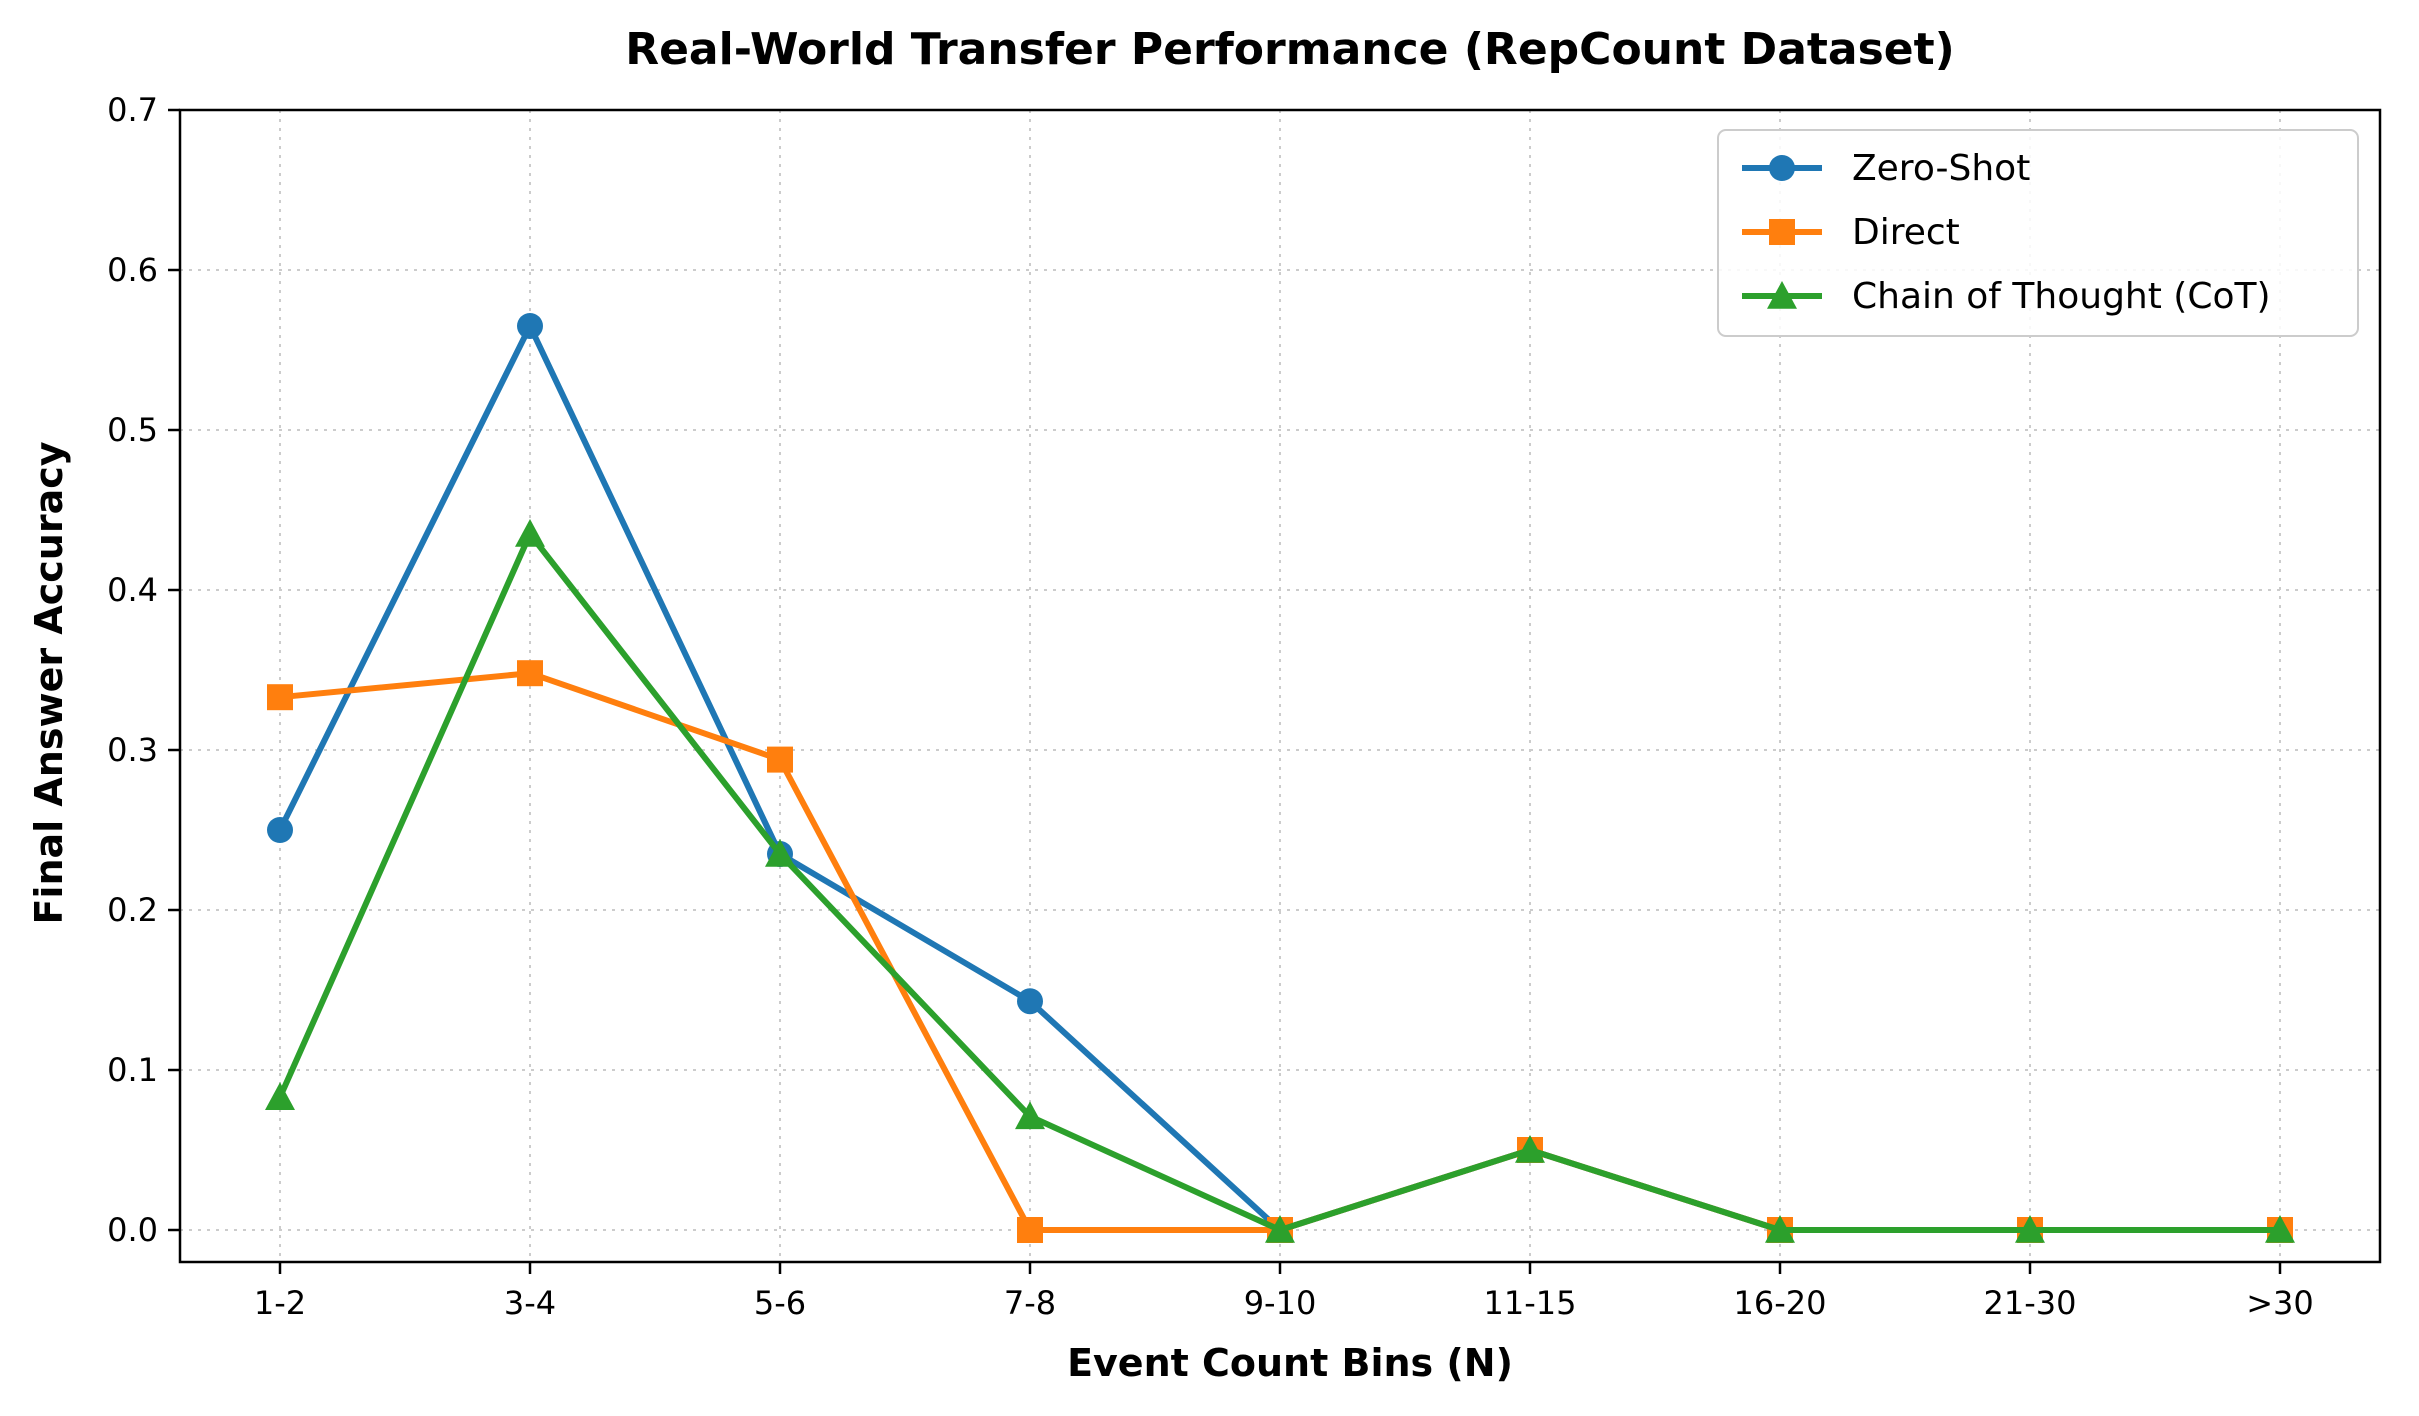  Describe the element at coordinates (1851, 232) in the screenshot. I see `legend-item: Direct` at that location.